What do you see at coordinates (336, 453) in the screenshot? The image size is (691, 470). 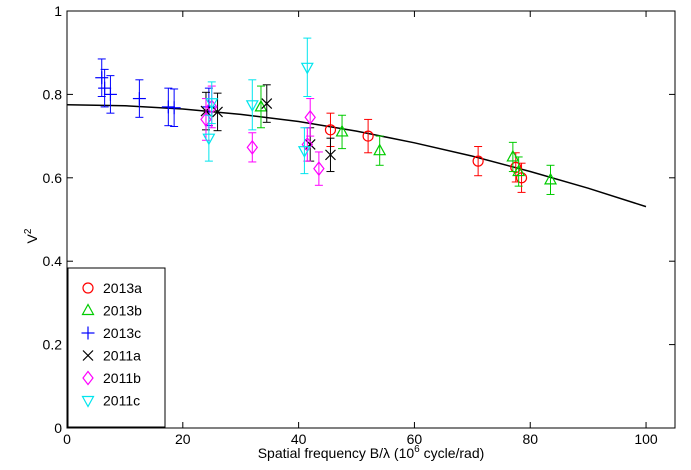 I see `x-axis-title-prefix: Spatial frequency B/λ (10` at bounding box center [336, 453].